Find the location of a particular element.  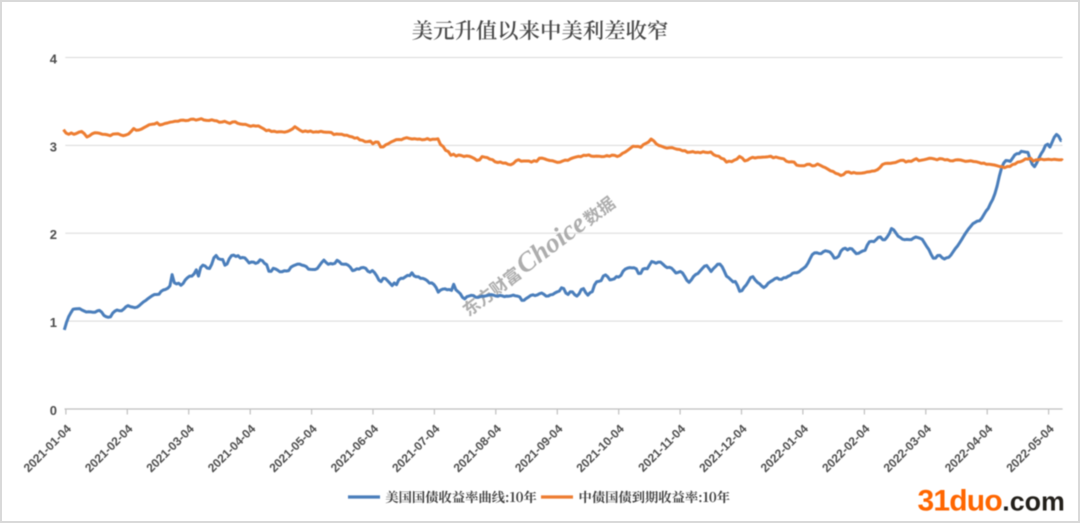

svg-text: 2021-03-04 is located at coordinates (171, 448).